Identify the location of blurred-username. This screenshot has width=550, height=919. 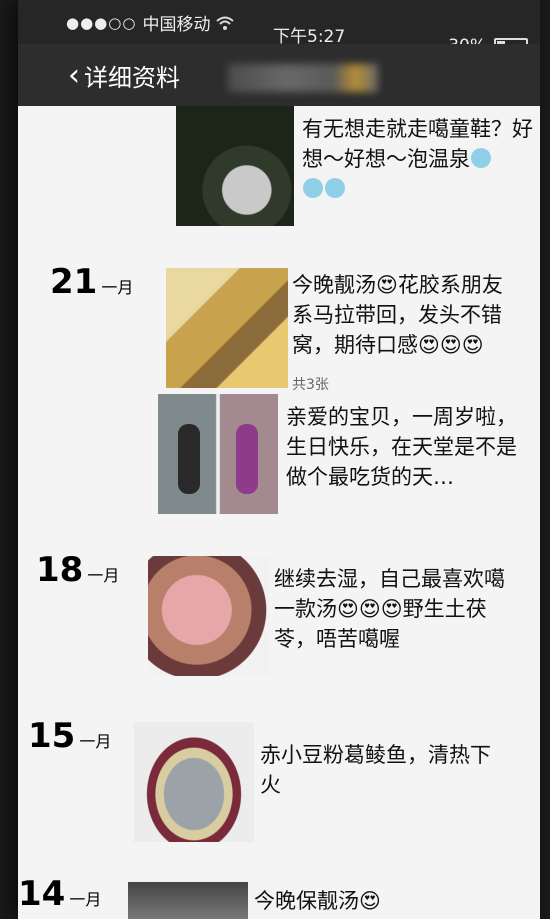
(303, 78).